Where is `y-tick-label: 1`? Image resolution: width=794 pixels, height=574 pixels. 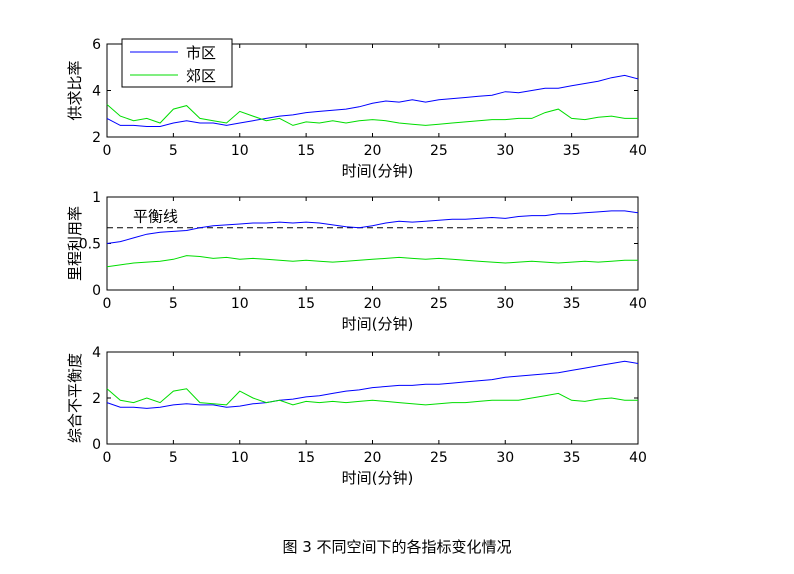
y-tick-label: 1 is located at coordinates (96, 198).